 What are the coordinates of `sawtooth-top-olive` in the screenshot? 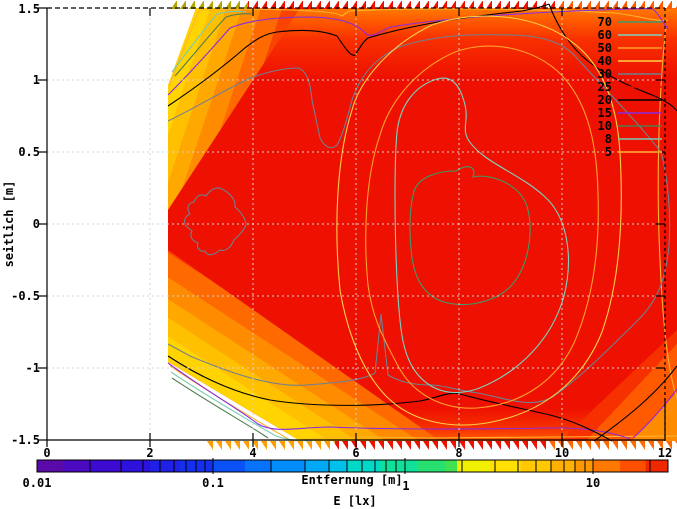 It's located at (208, 5).